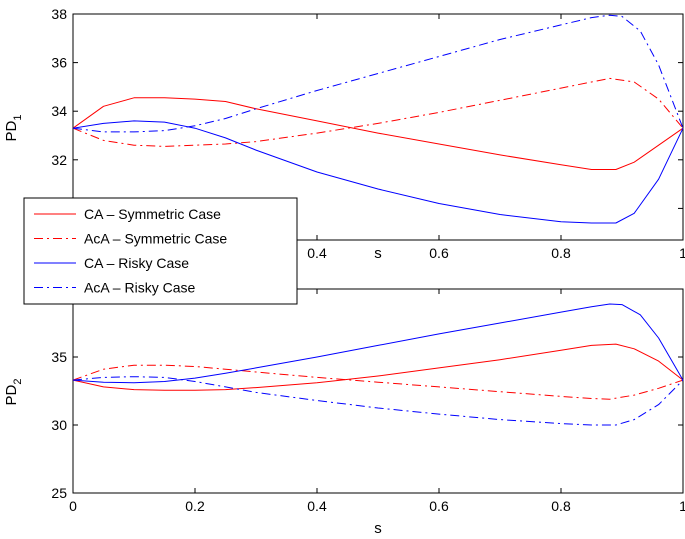 The width and height of the screenshot is (685, 539). Describe the element at coordinates (59, 160) in the screenshot. I see `top-y-tick-label: 32` at that location.